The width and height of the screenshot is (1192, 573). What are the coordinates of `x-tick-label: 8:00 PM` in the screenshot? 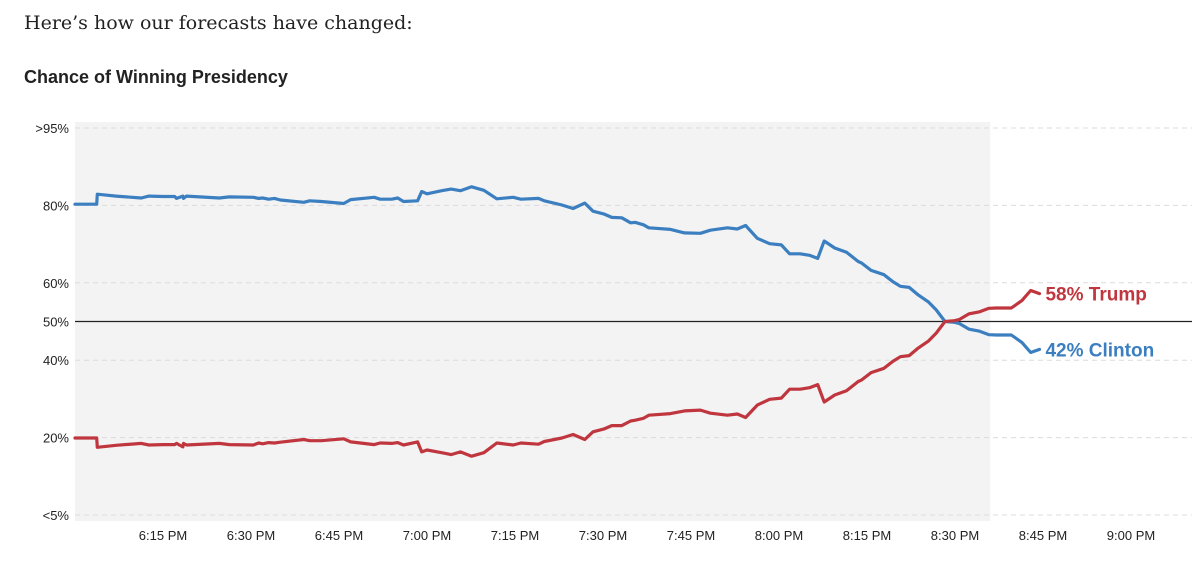 It's located at (779, 535).